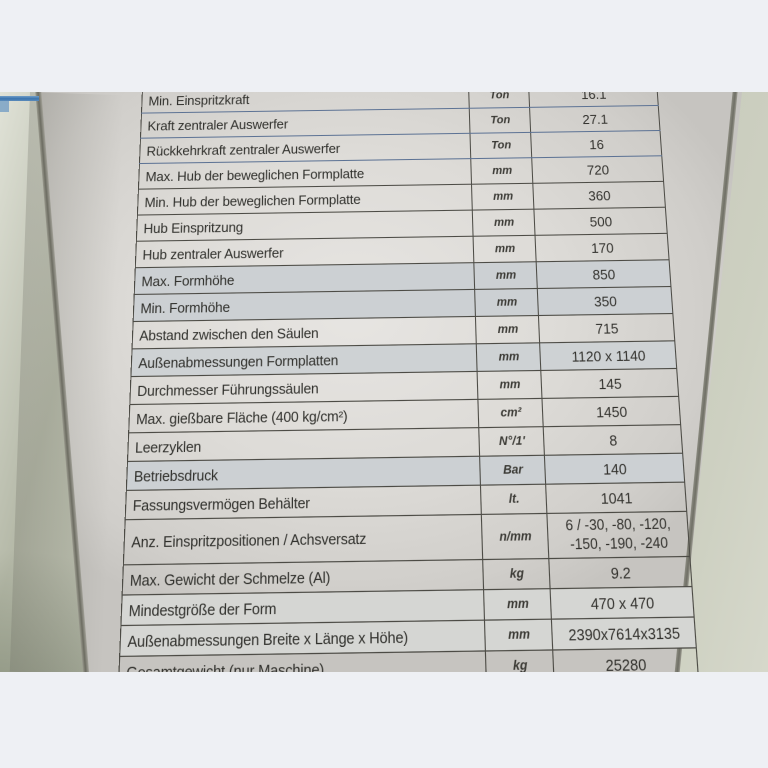 The image size is (768, 768). I want to click on spec-value-cell: 1041, so click(616, 498).